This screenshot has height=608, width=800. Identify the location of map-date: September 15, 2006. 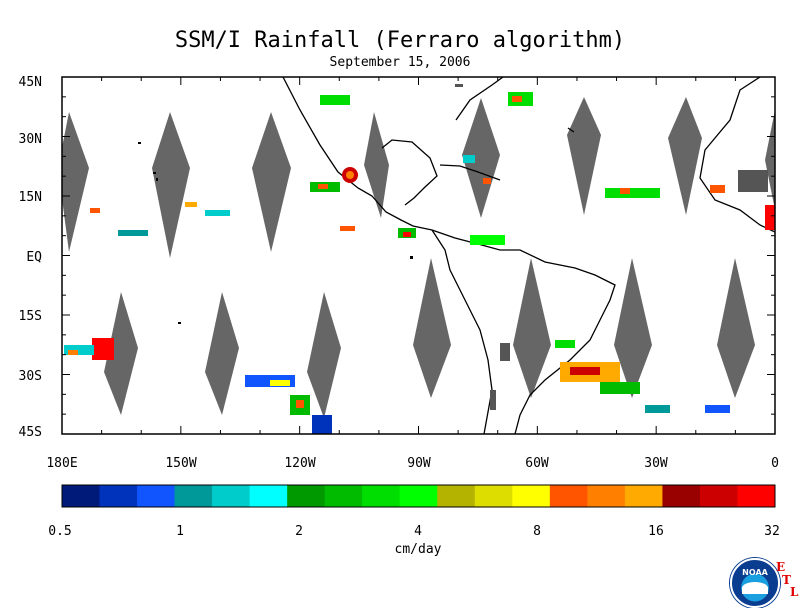
(400, 62).